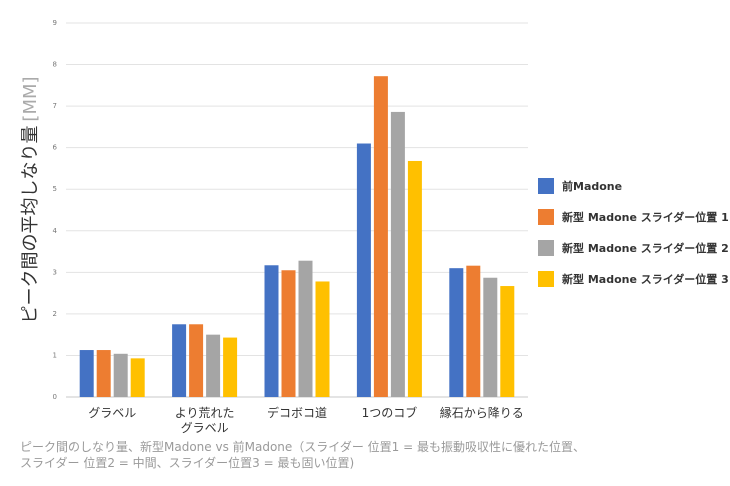 The height and width of the screenshot is (486, 730). Describe the element at coordinates (645, 248) in the screenshot. I see `legend-label-3: 新型 Madone スライダー位置 2` at that location.